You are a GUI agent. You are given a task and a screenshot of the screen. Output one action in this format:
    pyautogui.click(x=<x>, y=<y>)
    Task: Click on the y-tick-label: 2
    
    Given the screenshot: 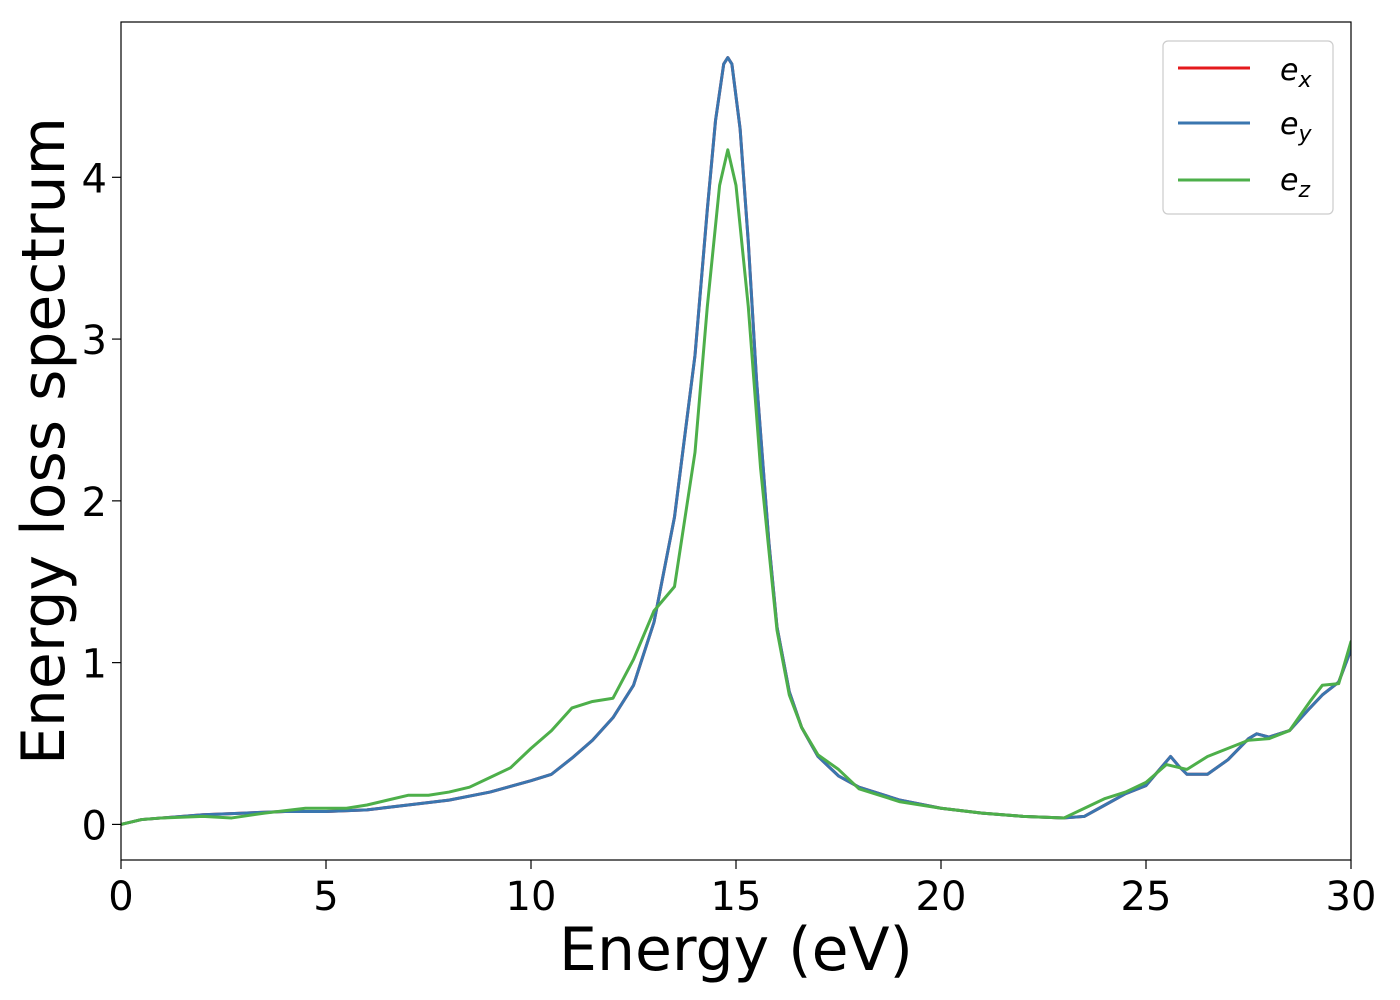 What is the action you would take?
    pyautogui.click(x=94, y=503)
    